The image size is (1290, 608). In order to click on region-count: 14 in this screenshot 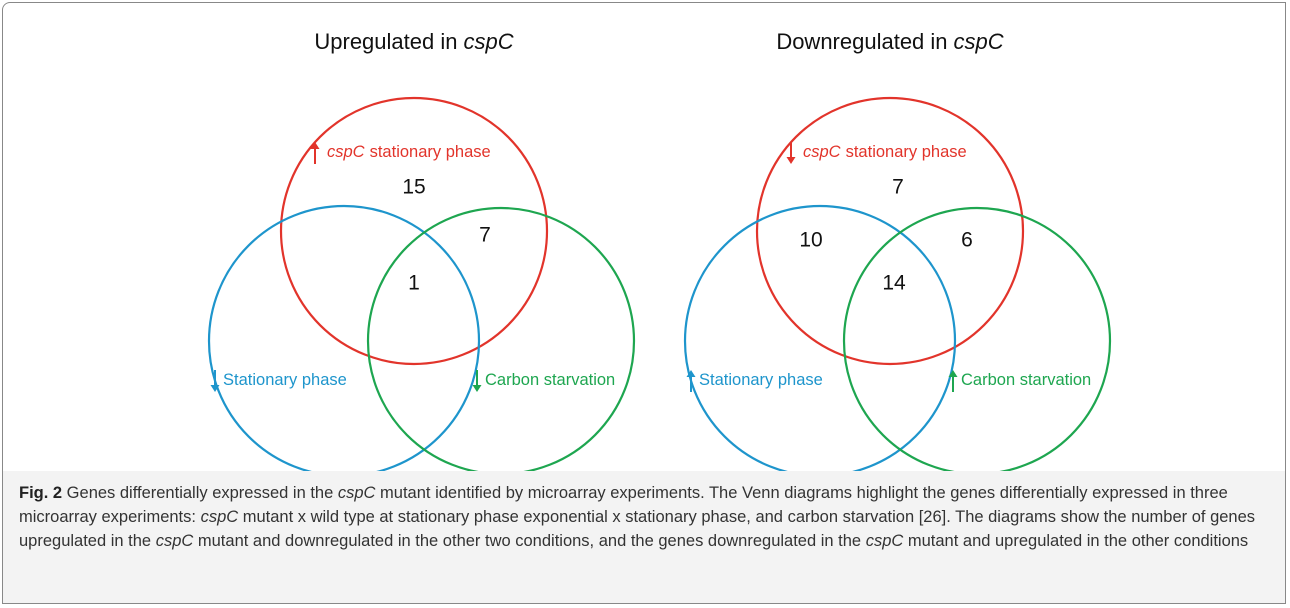, I will do `click(894, 283)`.